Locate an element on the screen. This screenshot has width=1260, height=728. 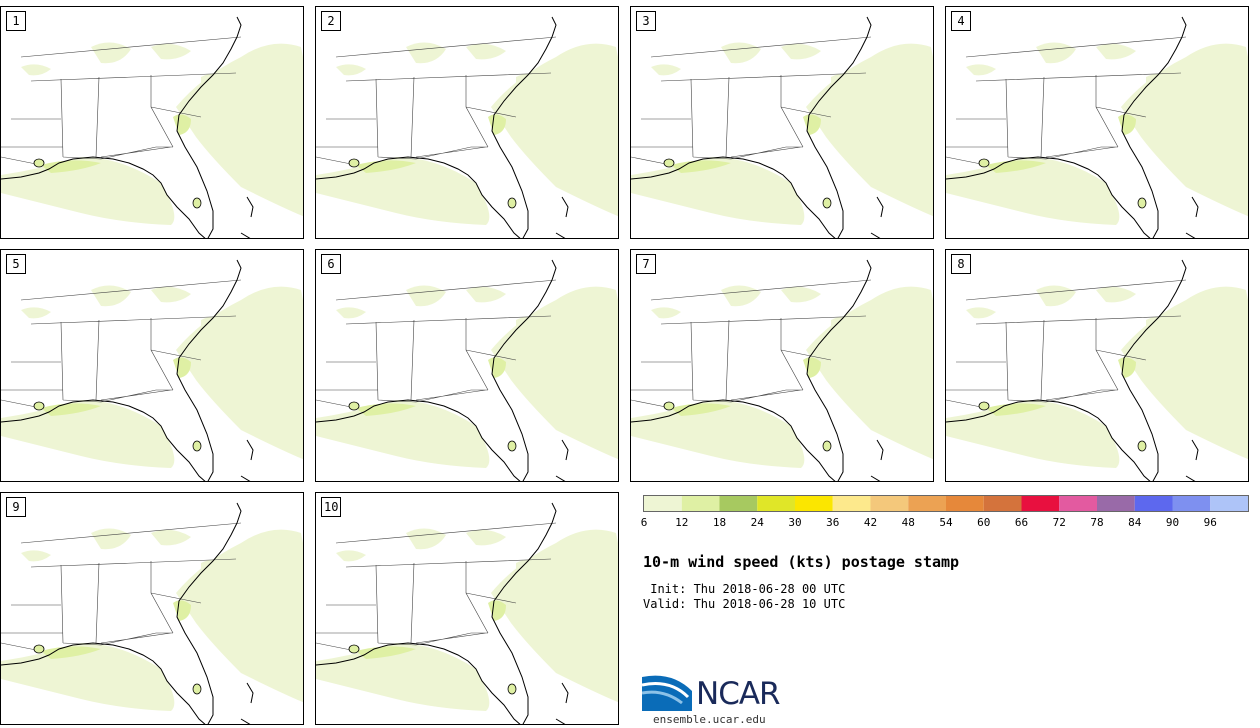
logo-url: ensemble.ucar.edu is located at coordinates (709, 719).